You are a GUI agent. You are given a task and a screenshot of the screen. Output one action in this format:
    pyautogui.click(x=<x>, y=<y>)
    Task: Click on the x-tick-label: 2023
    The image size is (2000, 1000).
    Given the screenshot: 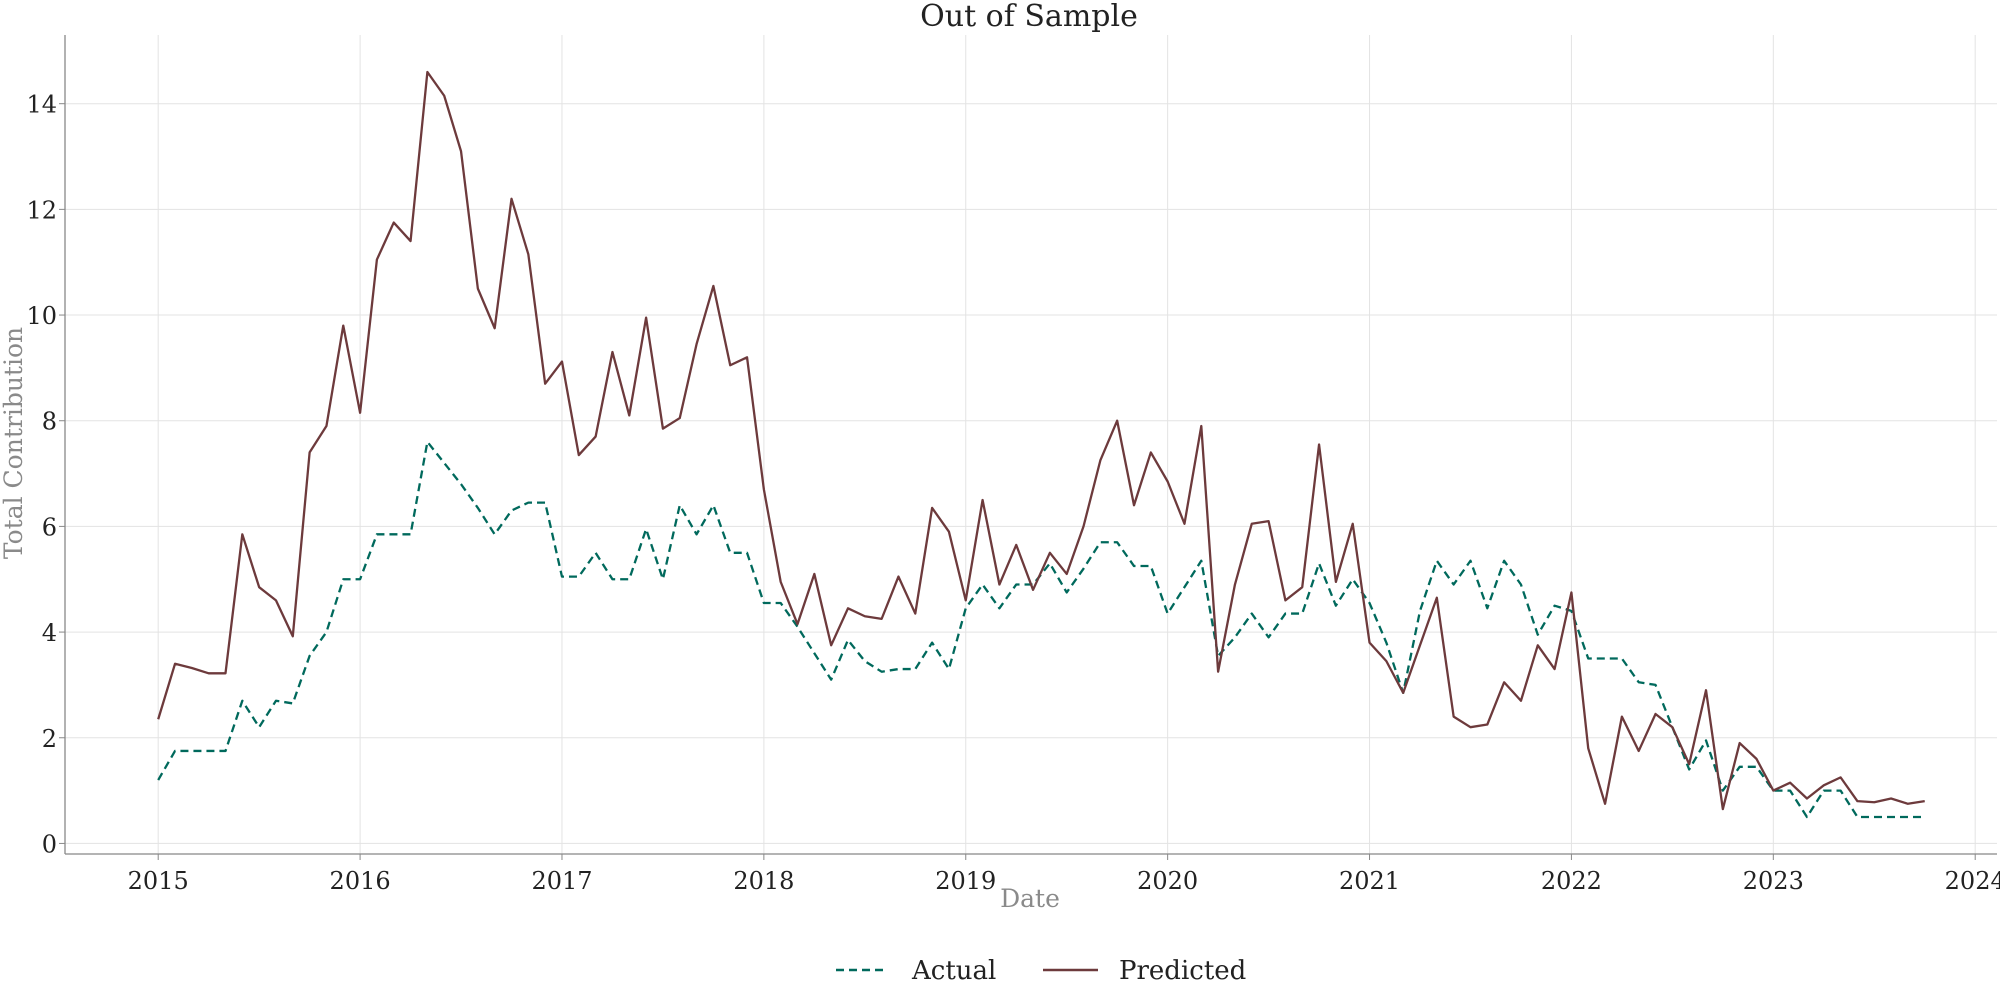 What is the action you would take?
    pyautogui.click(x=1773, y=881)
    